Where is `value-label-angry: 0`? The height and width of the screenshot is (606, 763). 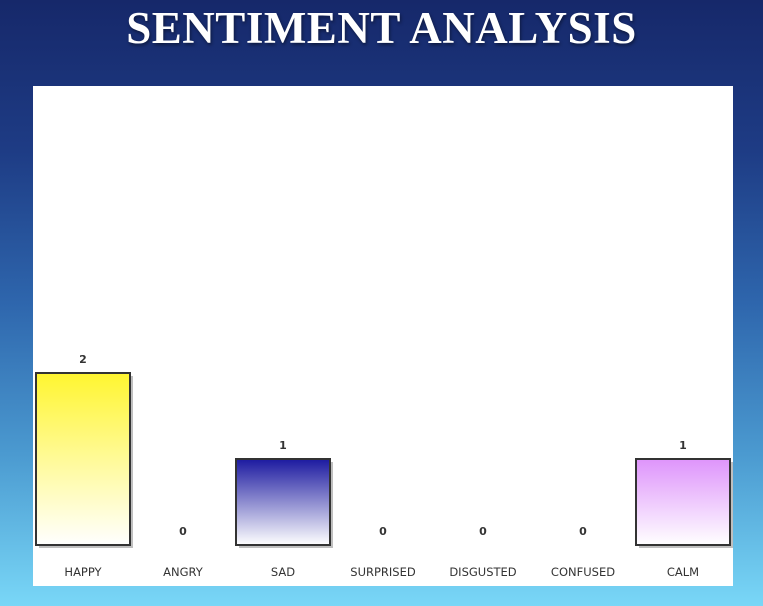
value-label-angry: 0 is located at coordinates (183, 531).